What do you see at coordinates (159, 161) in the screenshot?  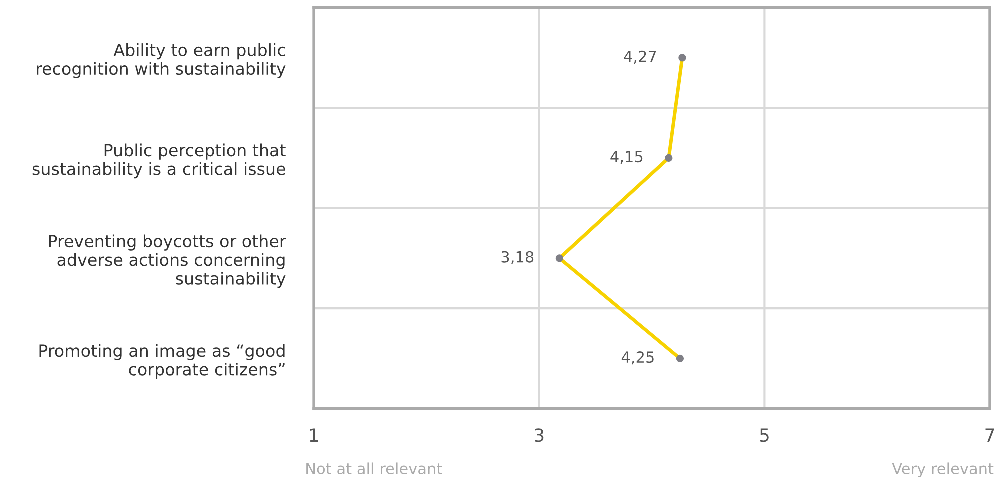 I see `y-tick-label: Public perception that sustainability is a critical issue` at bounding box center [159, 161].